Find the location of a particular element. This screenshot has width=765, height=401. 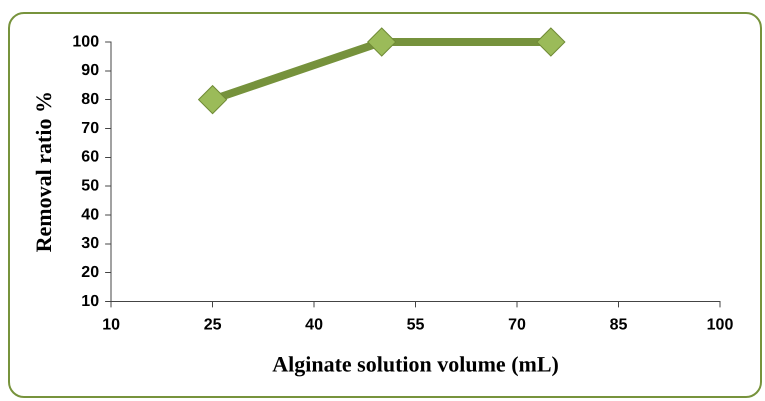

x-tick-label: 40 is located at coordinates (314, 325).